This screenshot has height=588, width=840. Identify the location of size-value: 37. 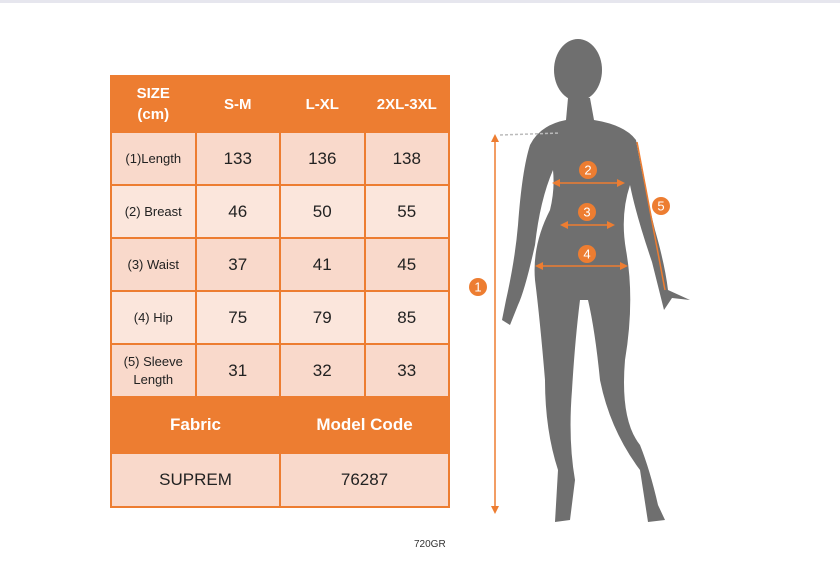
(237, 264).